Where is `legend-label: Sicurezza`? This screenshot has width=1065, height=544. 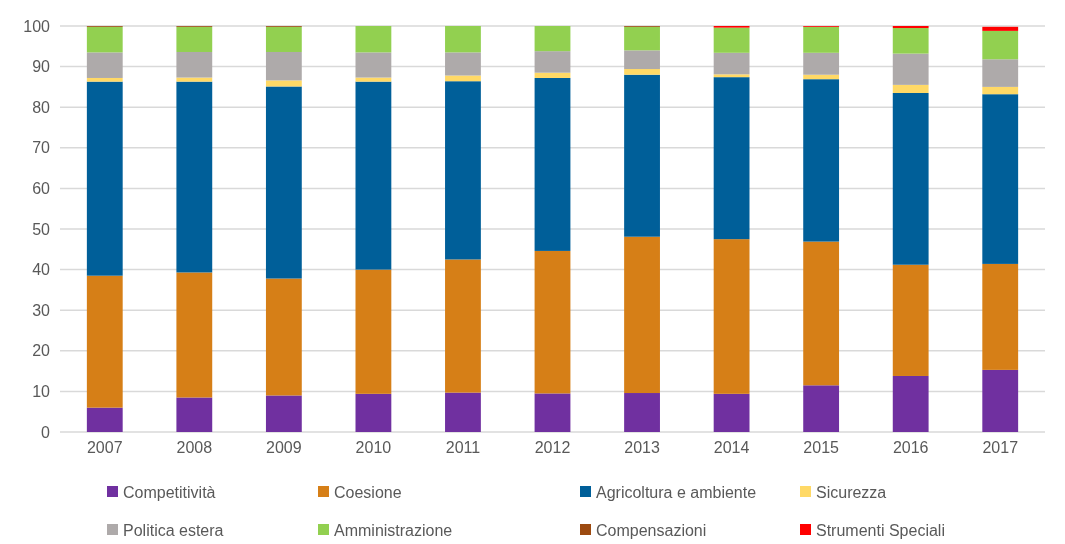 legend-label: Sicurezza is located at coordinates (851, 492).